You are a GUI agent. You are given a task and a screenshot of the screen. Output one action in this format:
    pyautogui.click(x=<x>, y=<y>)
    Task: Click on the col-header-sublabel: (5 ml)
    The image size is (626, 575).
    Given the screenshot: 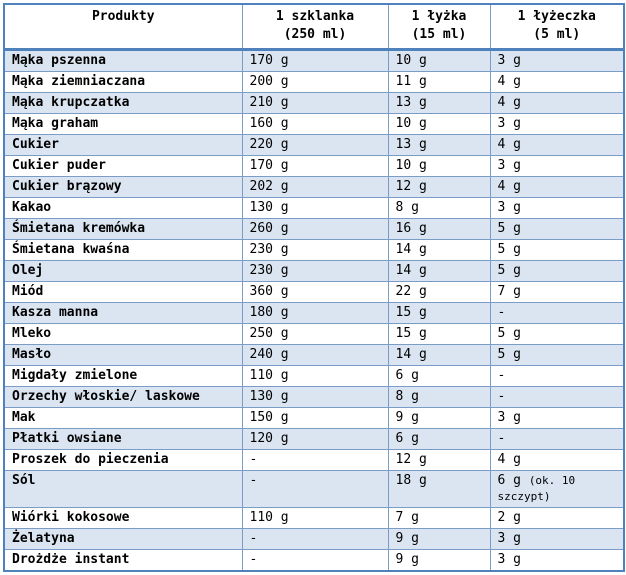 What is the action you would take?
    pyautogui.click(x=557, y=34)
    